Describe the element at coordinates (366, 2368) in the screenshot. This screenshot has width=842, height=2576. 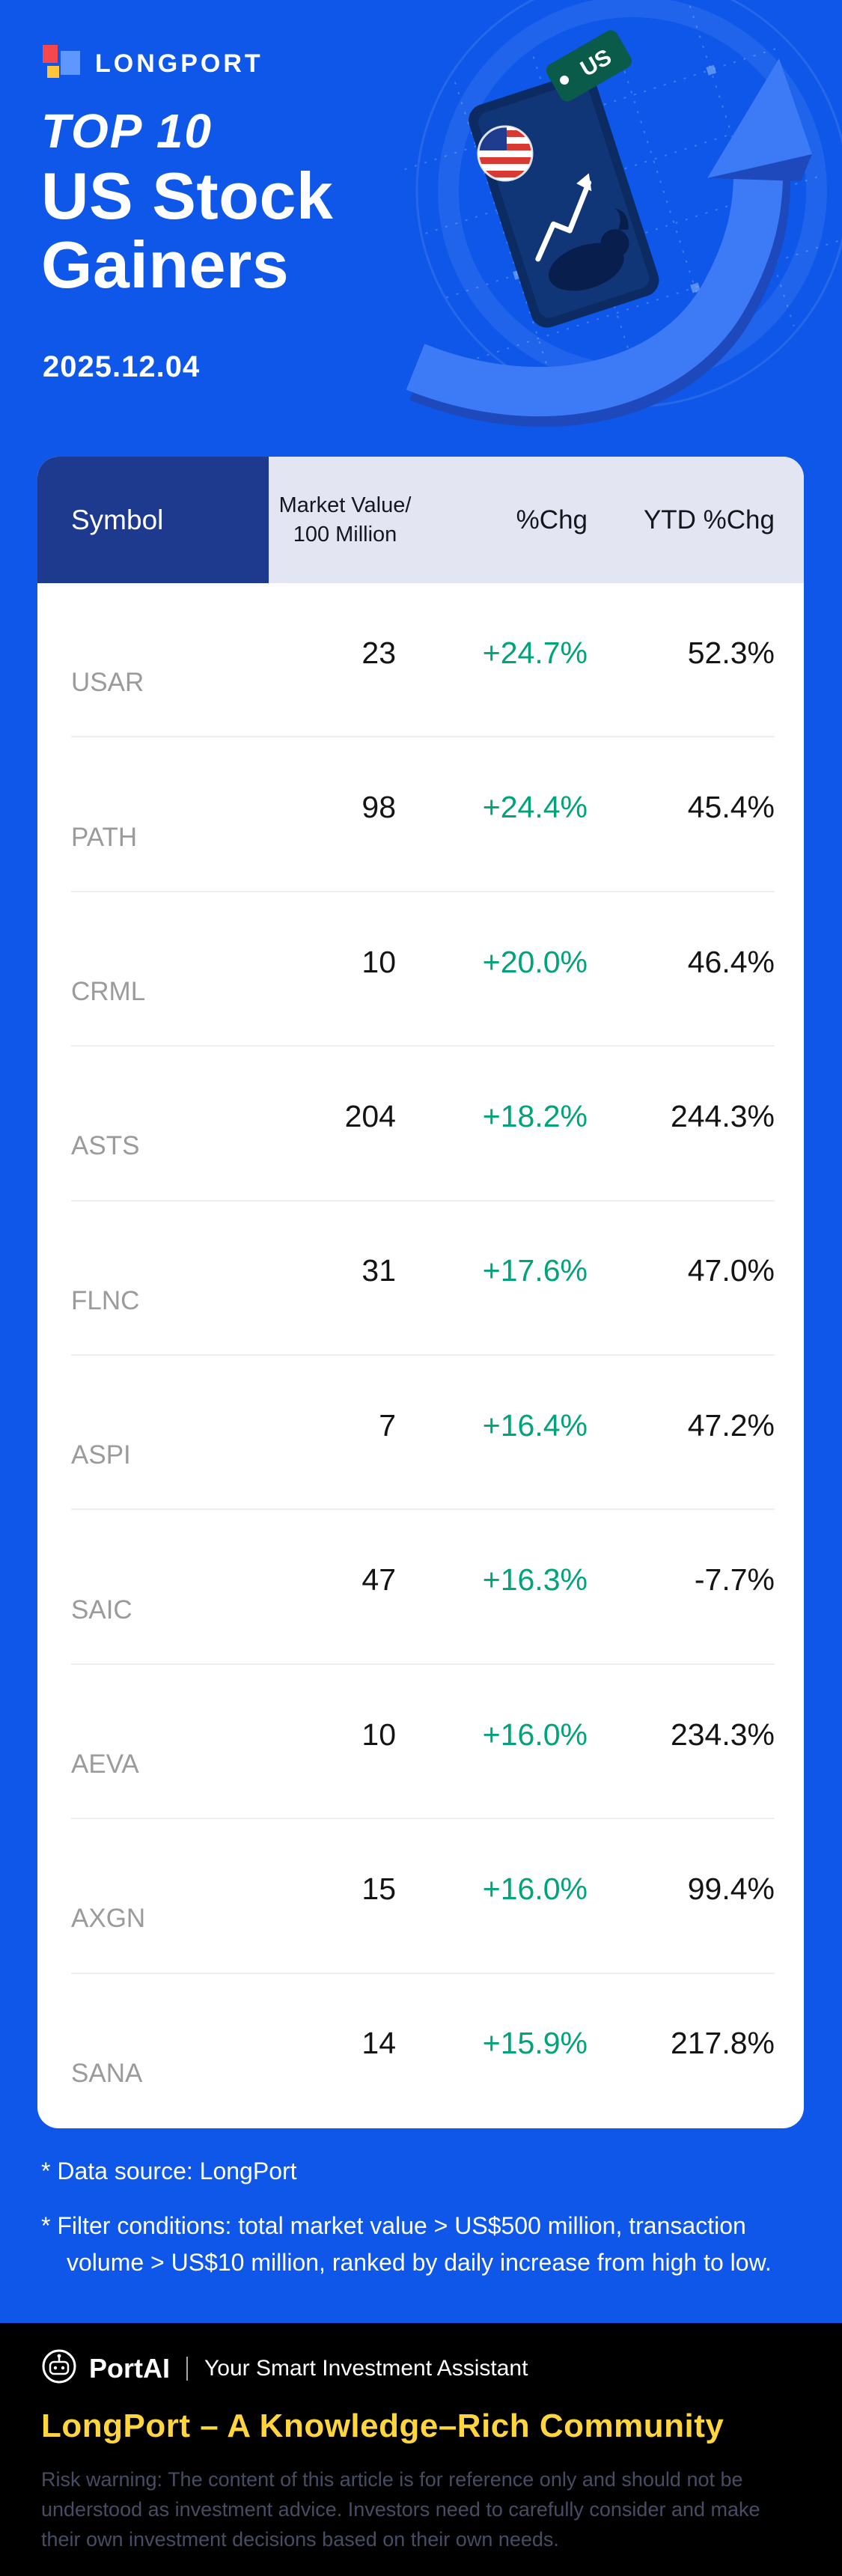
I see `portai-tagline: Your Smart Investment Assistant` at that location.